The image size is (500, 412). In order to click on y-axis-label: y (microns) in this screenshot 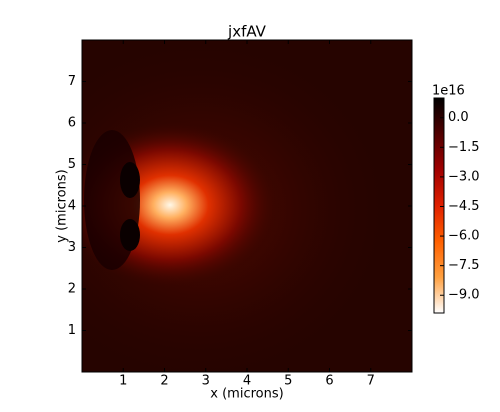, I will do `click(62, 205)`.